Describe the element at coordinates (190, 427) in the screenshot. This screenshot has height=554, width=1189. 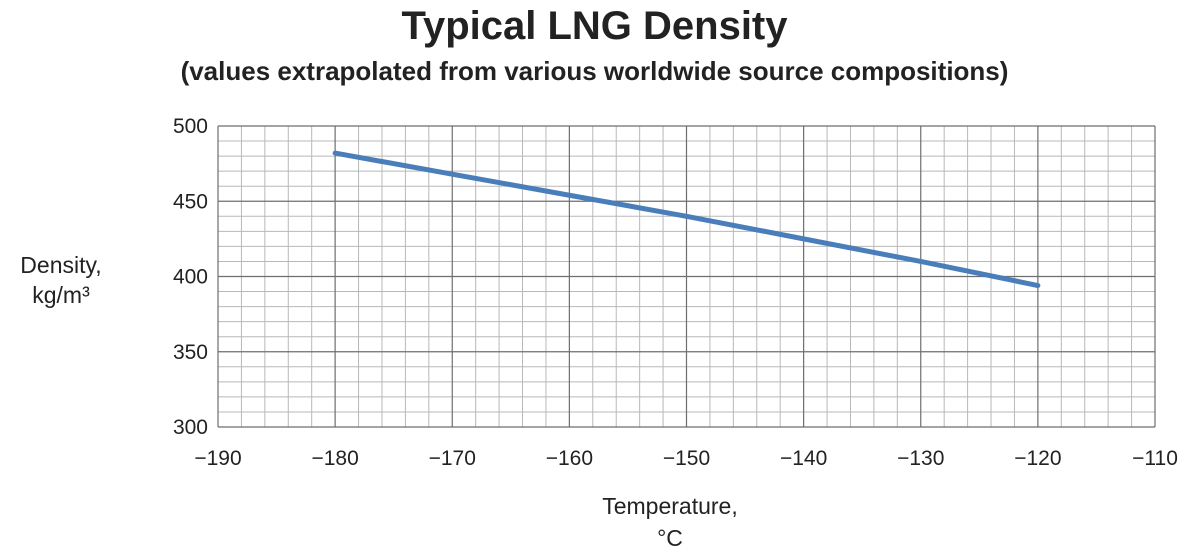
I see `y-tick-label: 300` at that location.